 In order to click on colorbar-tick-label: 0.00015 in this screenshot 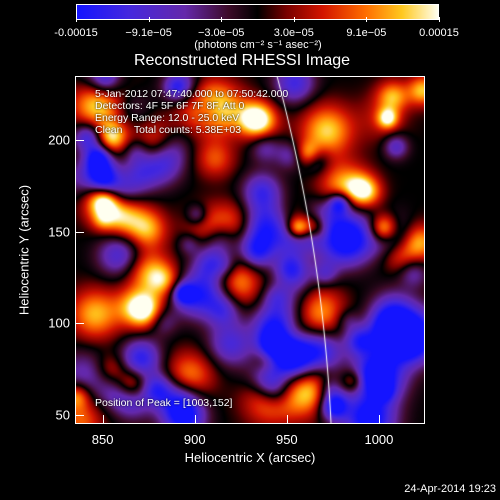, I will do `click(439, 33)`.